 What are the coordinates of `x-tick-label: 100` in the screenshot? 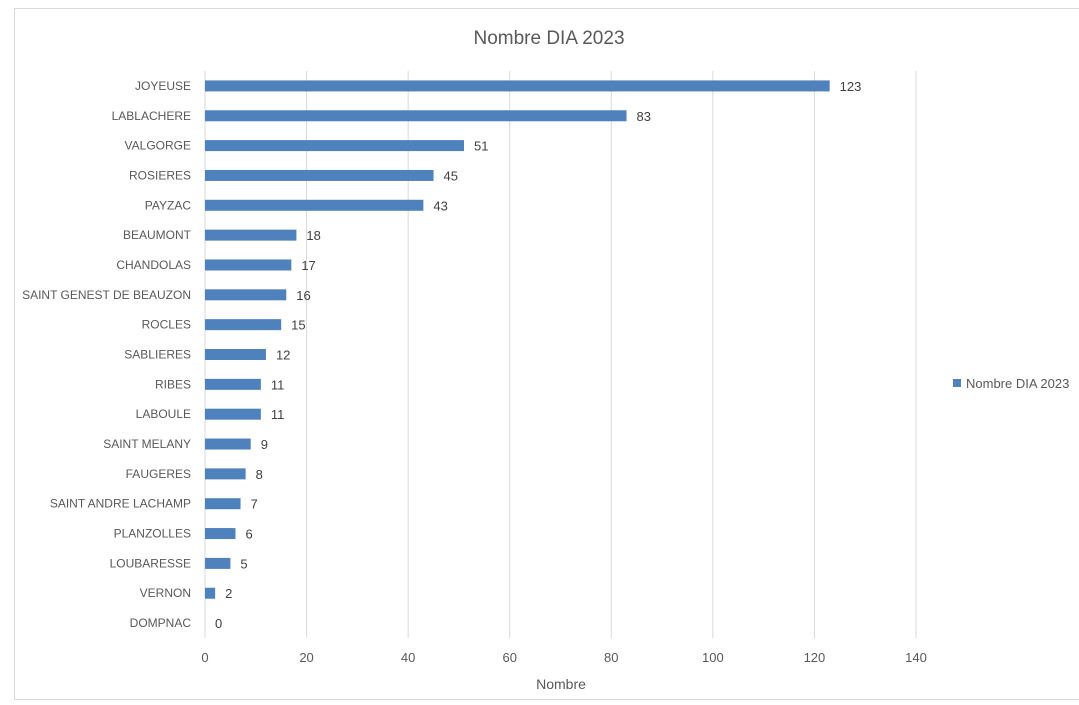 It's located at (713, 657).